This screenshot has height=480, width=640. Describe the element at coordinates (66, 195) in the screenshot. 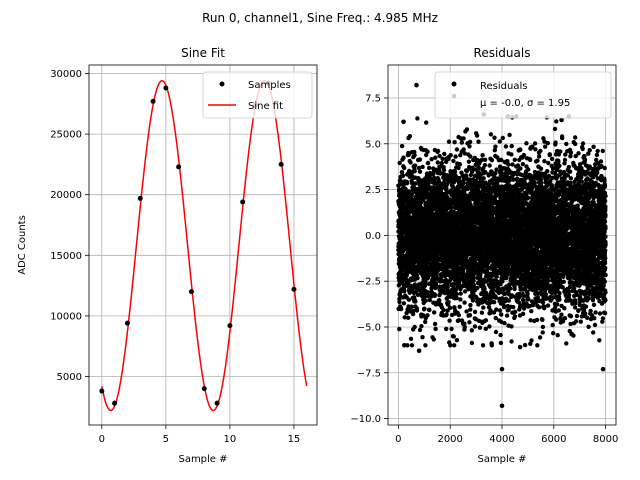

I see `y-tick-label: 20000` at that location.